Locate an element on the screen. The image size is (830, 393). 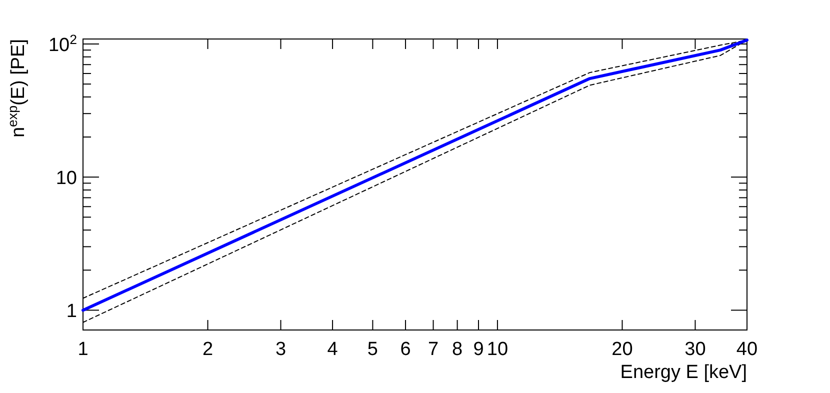
x-tick-label: 8 is located at coordinates (457, 349).